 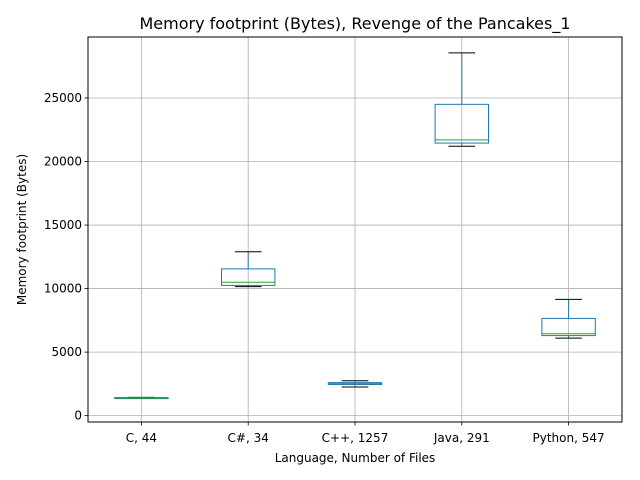 I want to click on x-axis-label: Language, Number of Files, so click(x=355, y=458).